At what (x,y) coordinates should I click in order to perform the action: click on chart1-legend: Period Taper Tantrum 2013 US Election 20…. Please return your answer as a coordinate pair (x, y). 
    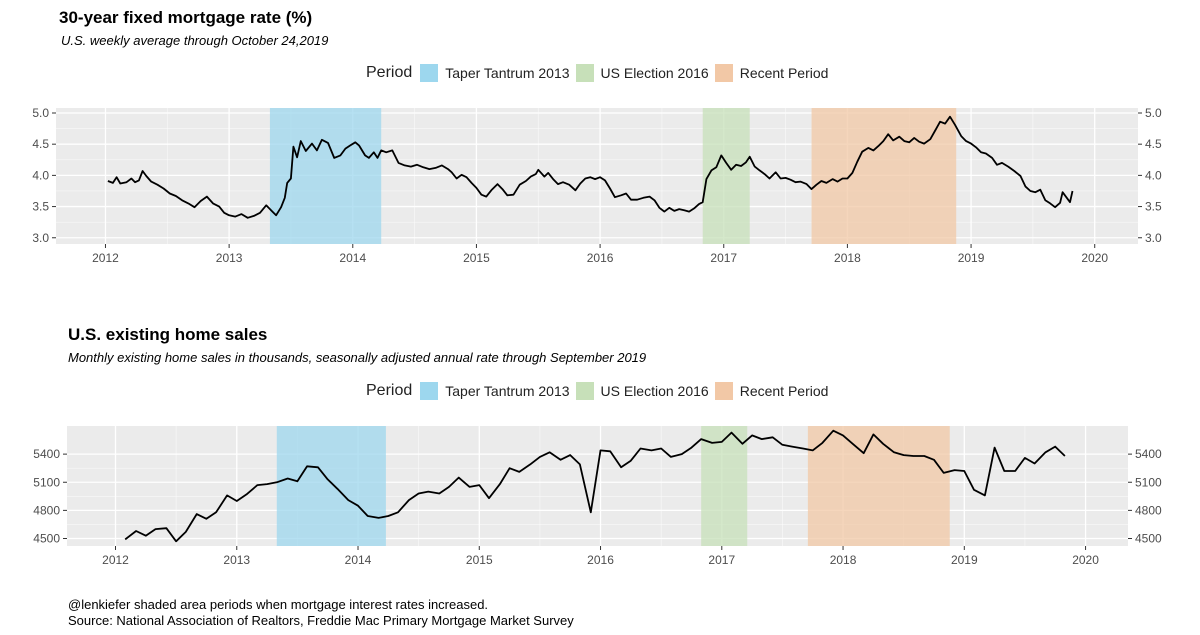
    Looking at the image, I should click on (600, 73).